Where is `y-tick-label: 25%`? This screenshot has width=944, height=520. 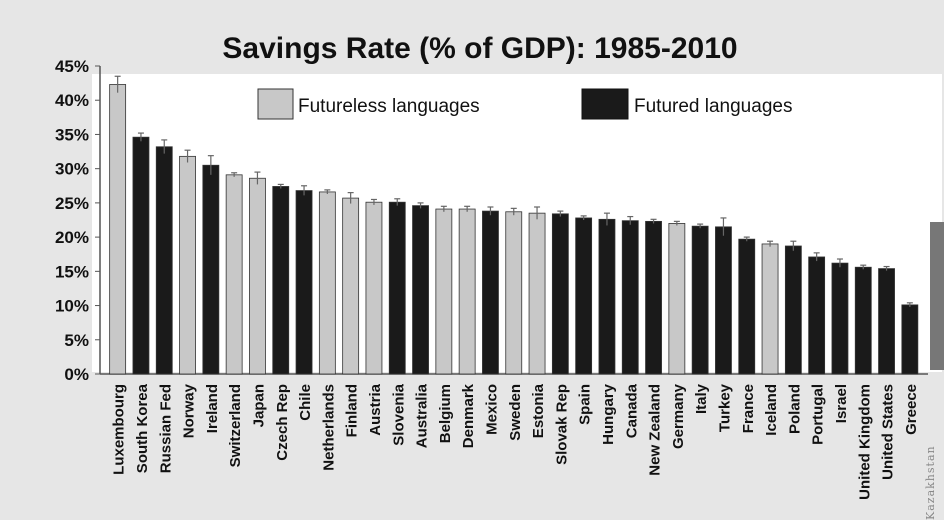
y-tick-label: 25% is located at coordinates (72, 203).